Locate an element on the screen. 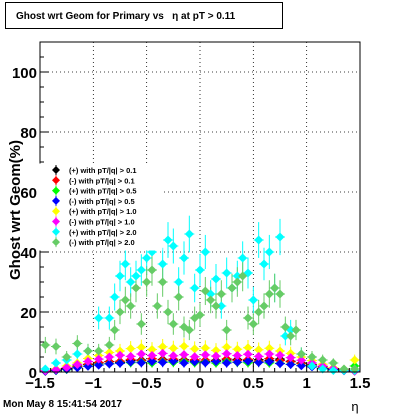 The image size is (400, 414). x-tick-label: −0.5 is located at coordinates (147, 383).